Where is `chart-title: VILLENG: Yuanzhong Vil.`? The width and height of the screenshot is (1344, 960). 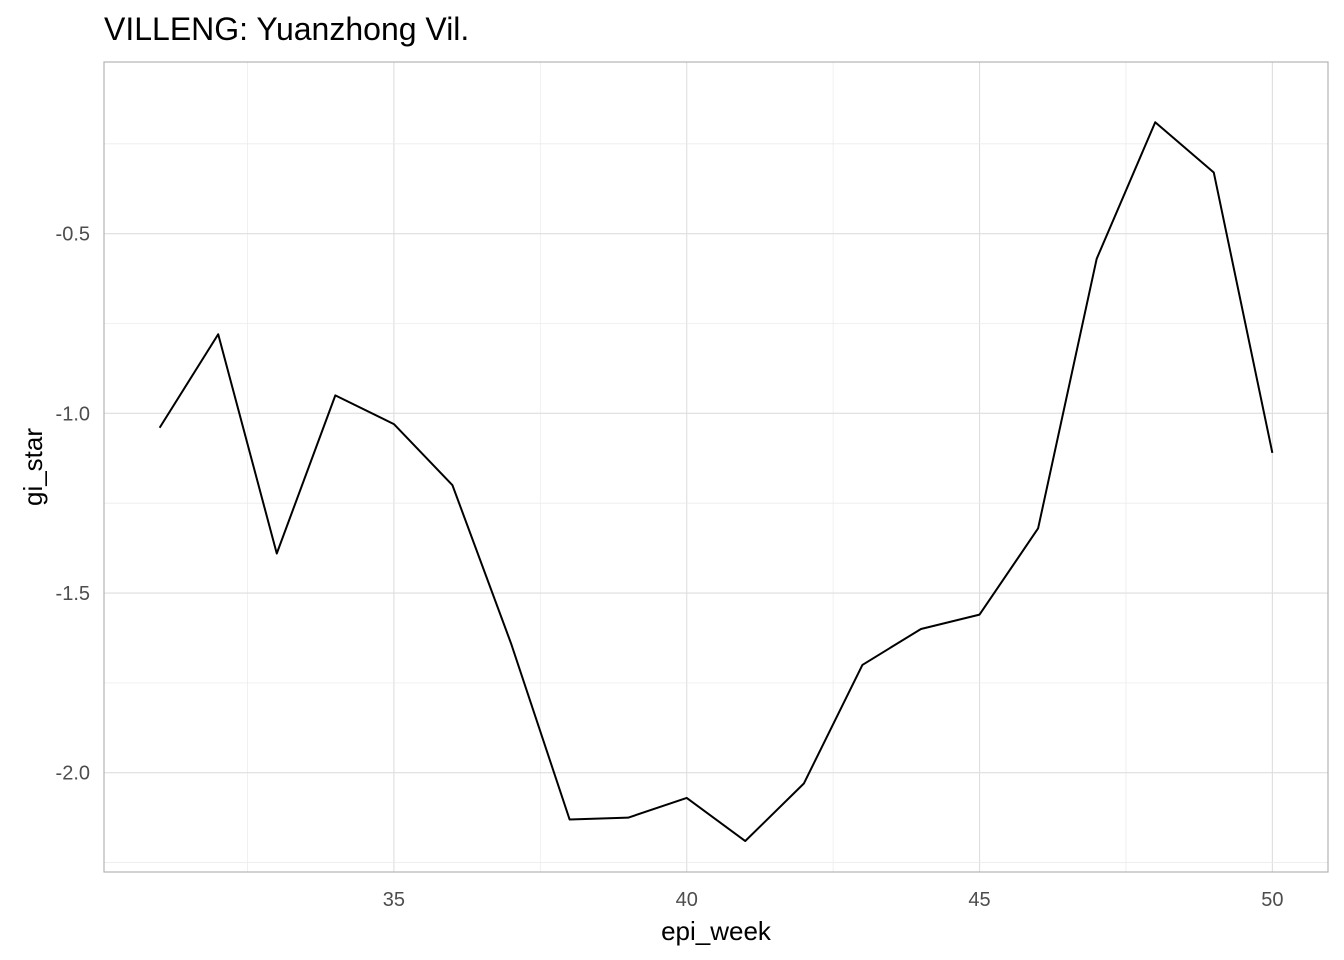 chart-title: VILLENG: Yuanzhong Vil. is located at coordinates (286, 29).